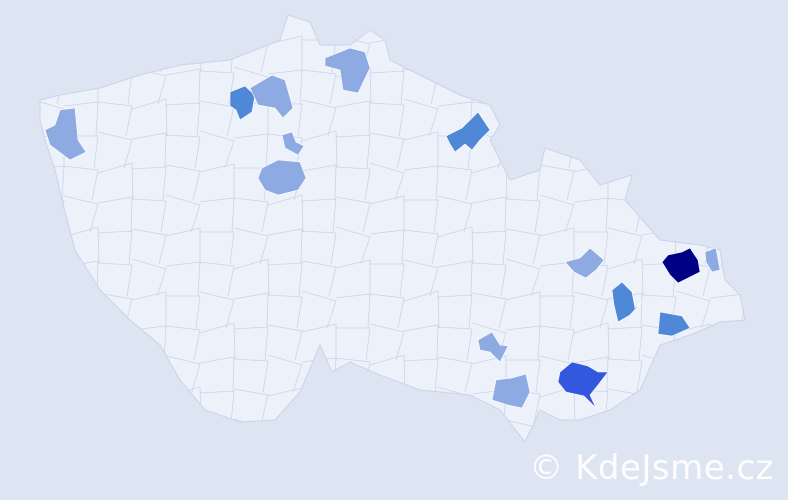 The width and height of the screenshot is (788, 500). I want to click on district-max, so click(681, 265).